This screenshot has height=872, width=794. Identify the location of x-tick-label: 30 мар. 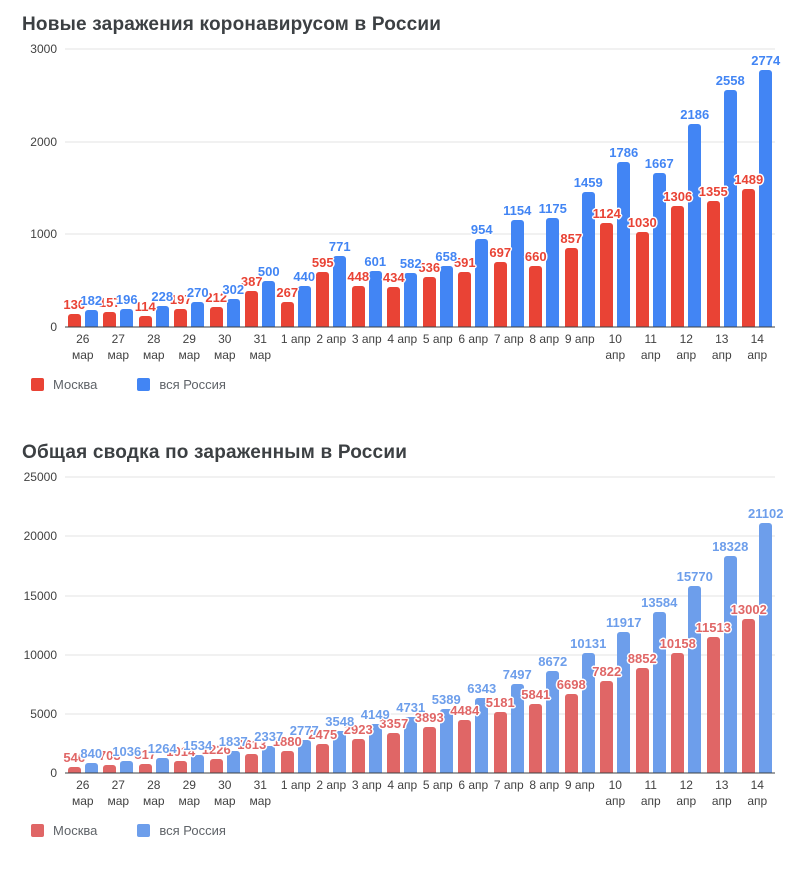
(224, 793).